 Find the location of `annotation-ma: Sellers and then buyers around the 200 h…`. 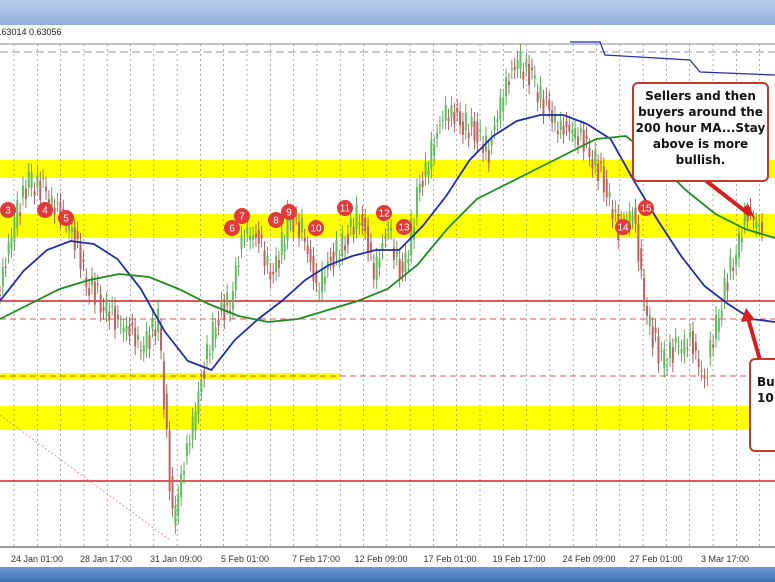

annotation-ma: Sellers and then buyers around the 200 h… is located at coordinates (700, 132).